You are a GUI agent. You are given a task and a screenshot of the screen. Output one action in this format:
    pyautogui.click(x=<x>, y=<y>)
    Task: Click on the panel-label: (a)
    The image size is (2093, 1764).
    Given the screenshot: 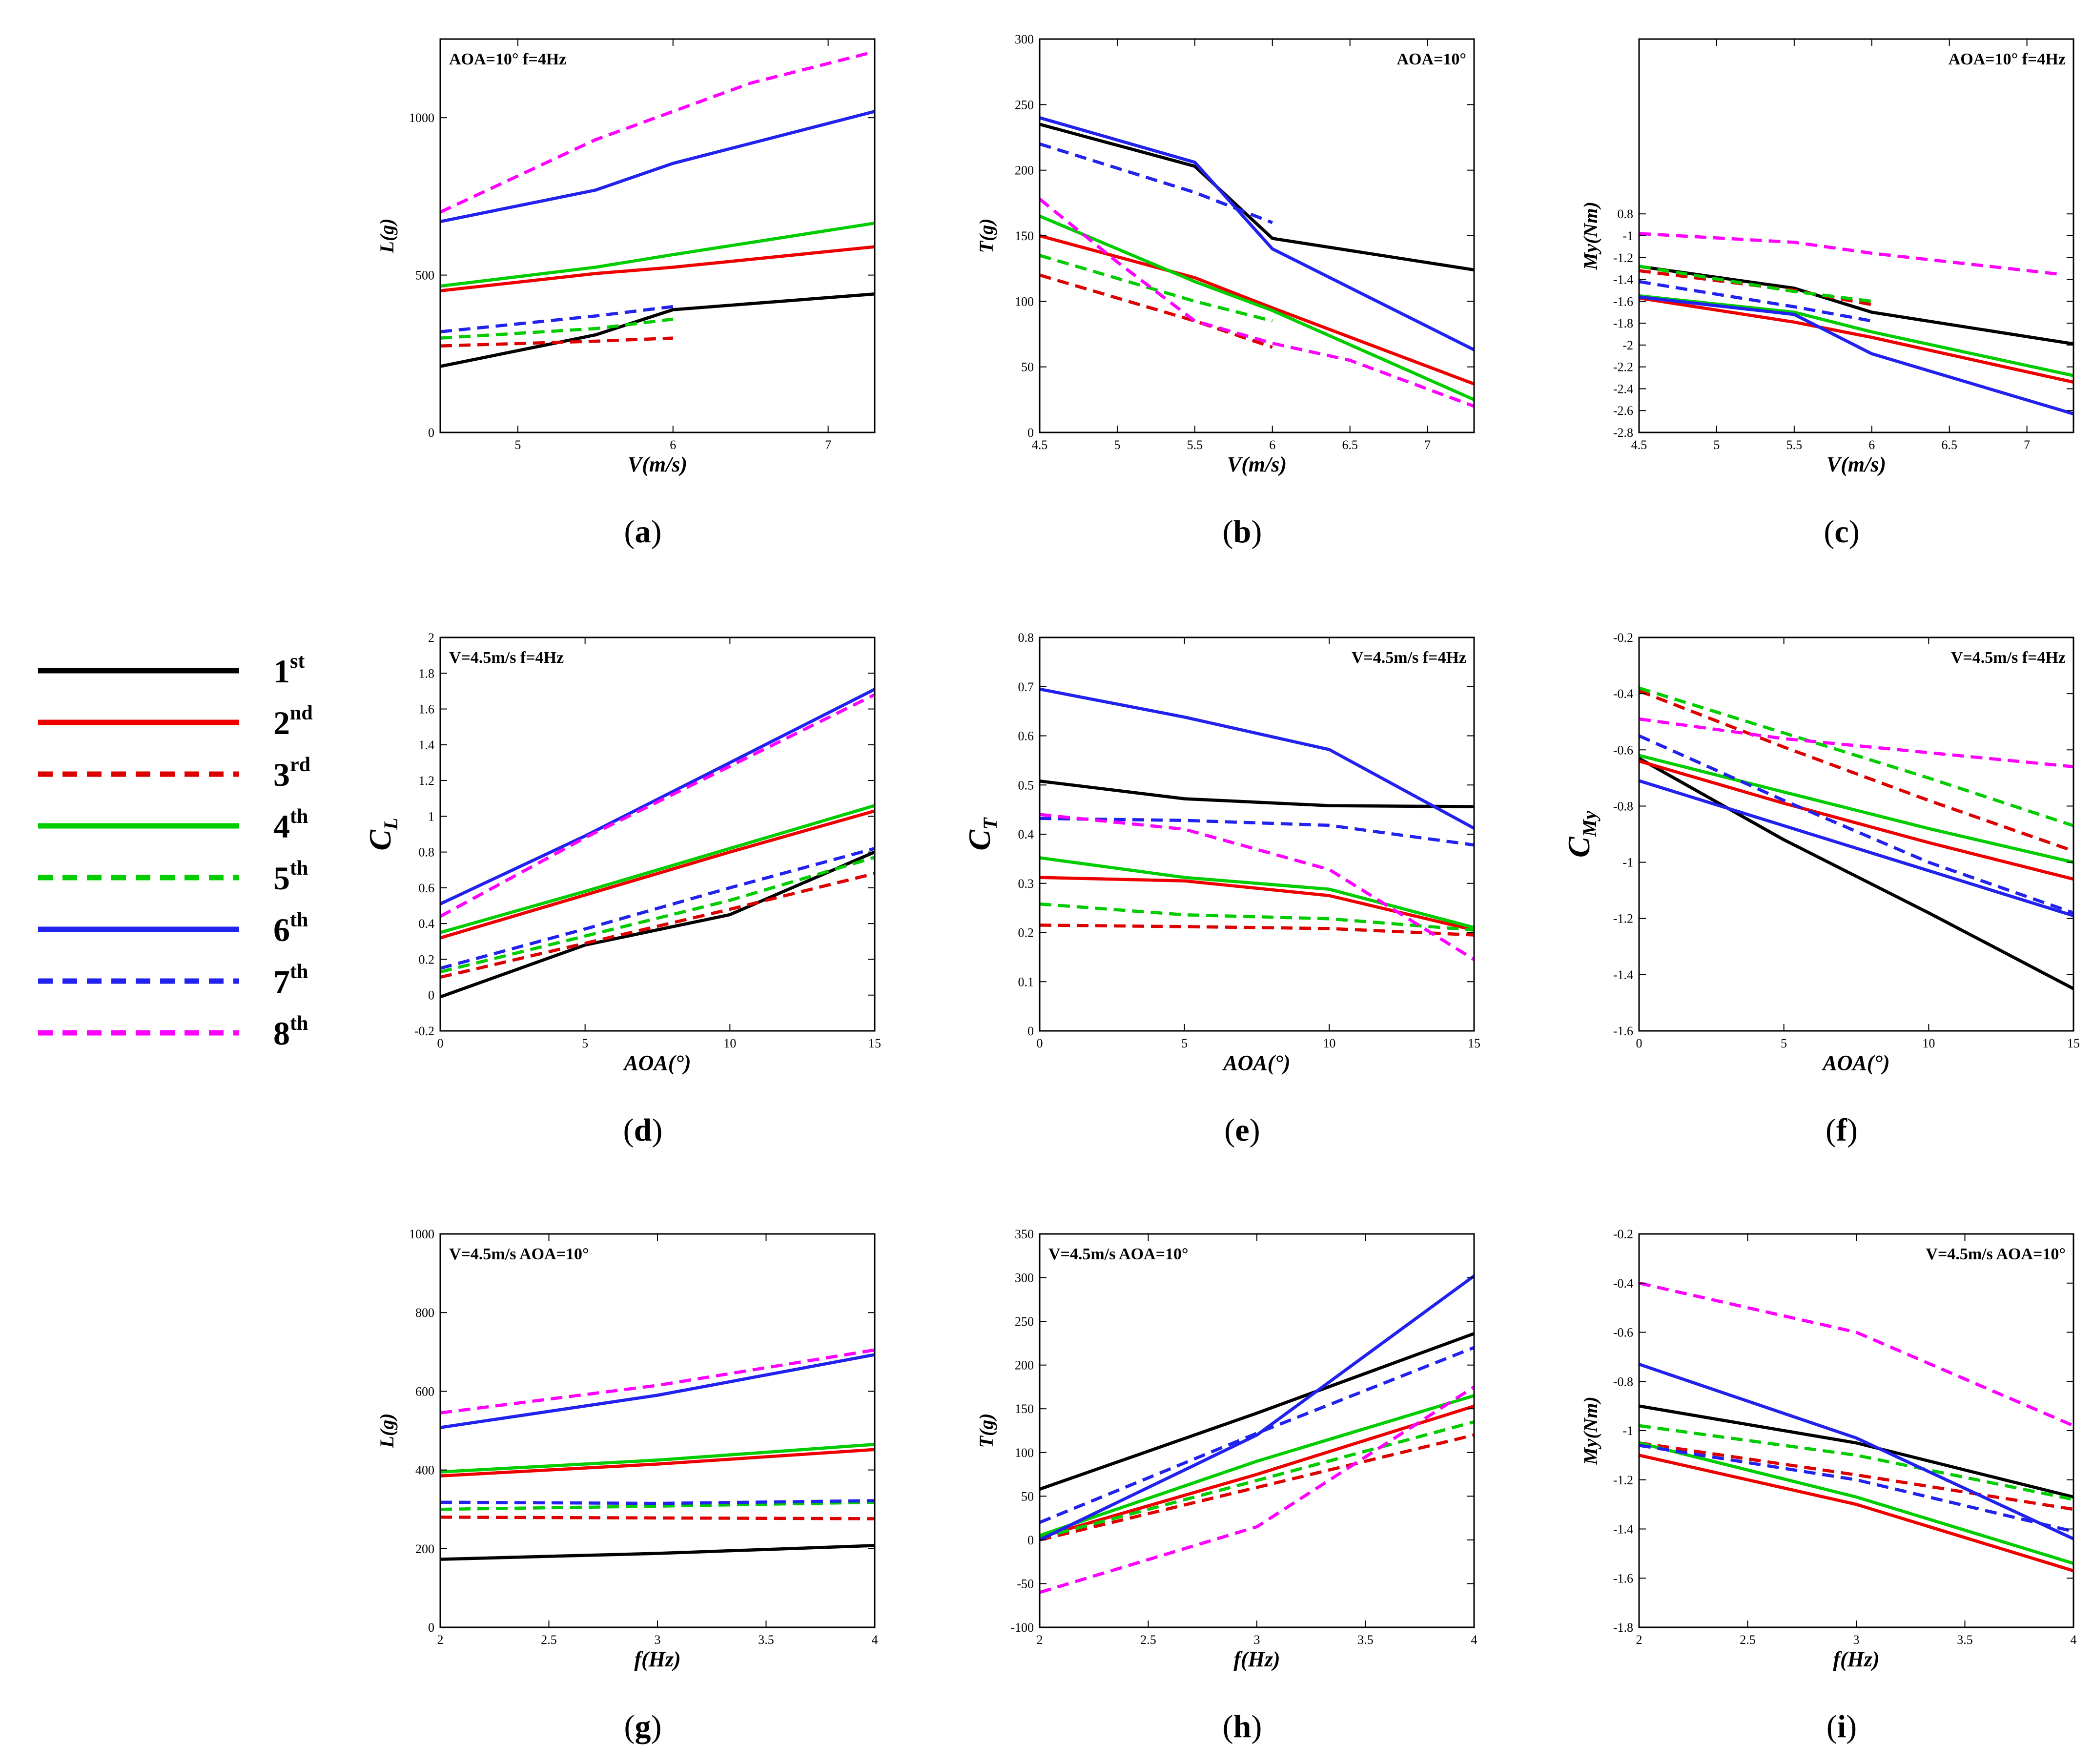 What is the action you would take?
    pyautogui.click(x=643, y=532)
    